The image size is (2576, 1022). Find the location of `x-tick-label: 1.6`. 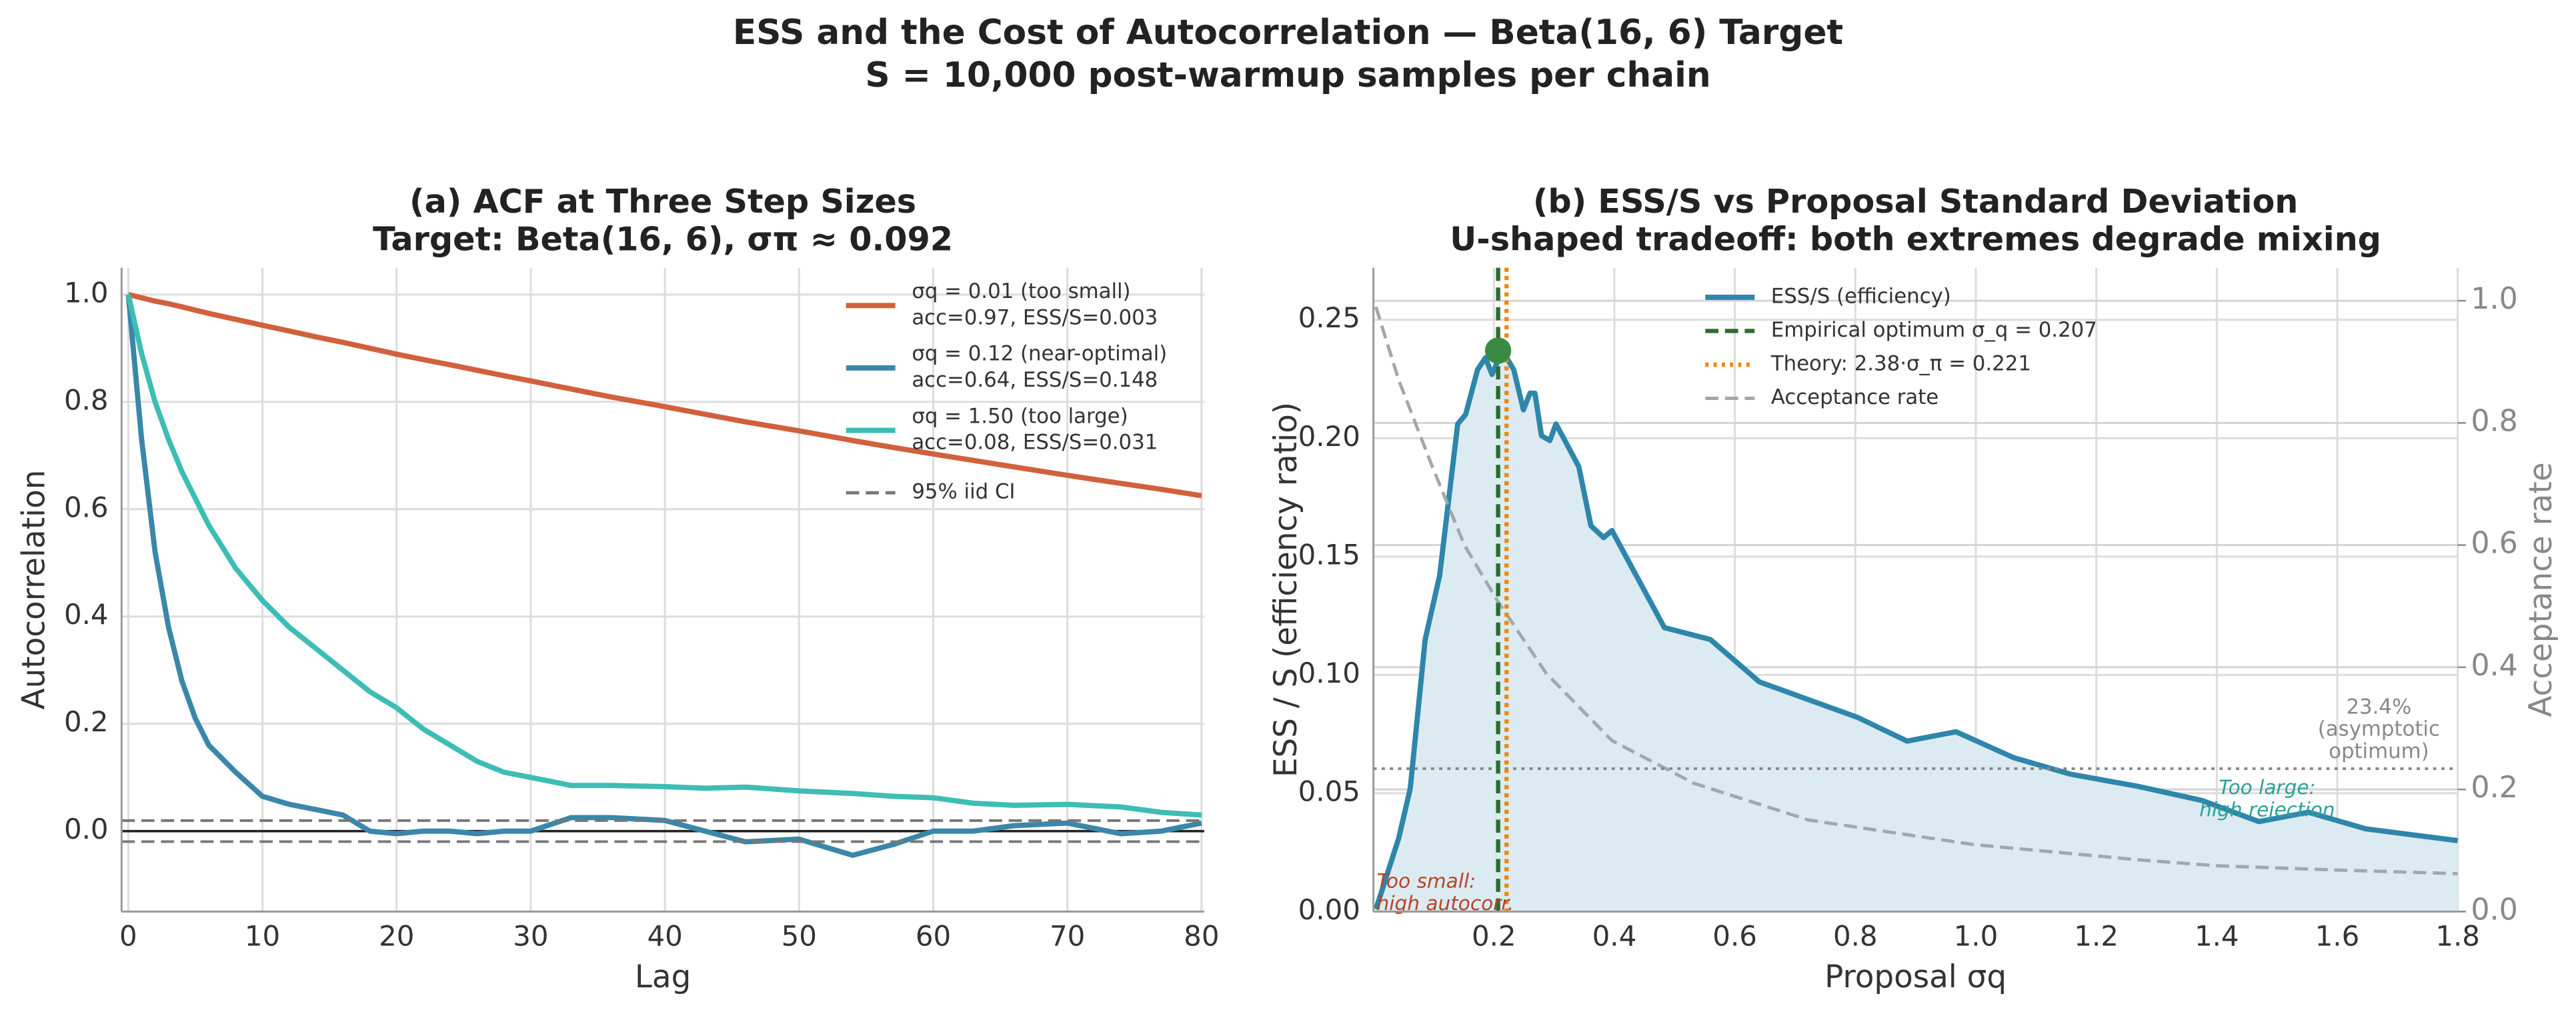

x-tick-label: 1.6 is located at coordinates (2337, 935).